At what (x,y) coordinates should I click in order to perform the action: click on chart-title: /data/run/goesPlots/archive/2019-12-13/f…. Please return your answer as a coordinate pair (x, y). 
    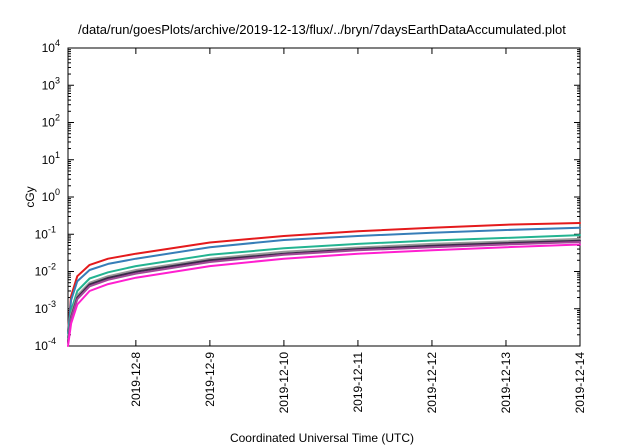
    Looking at the image, I should click on (322, 29).